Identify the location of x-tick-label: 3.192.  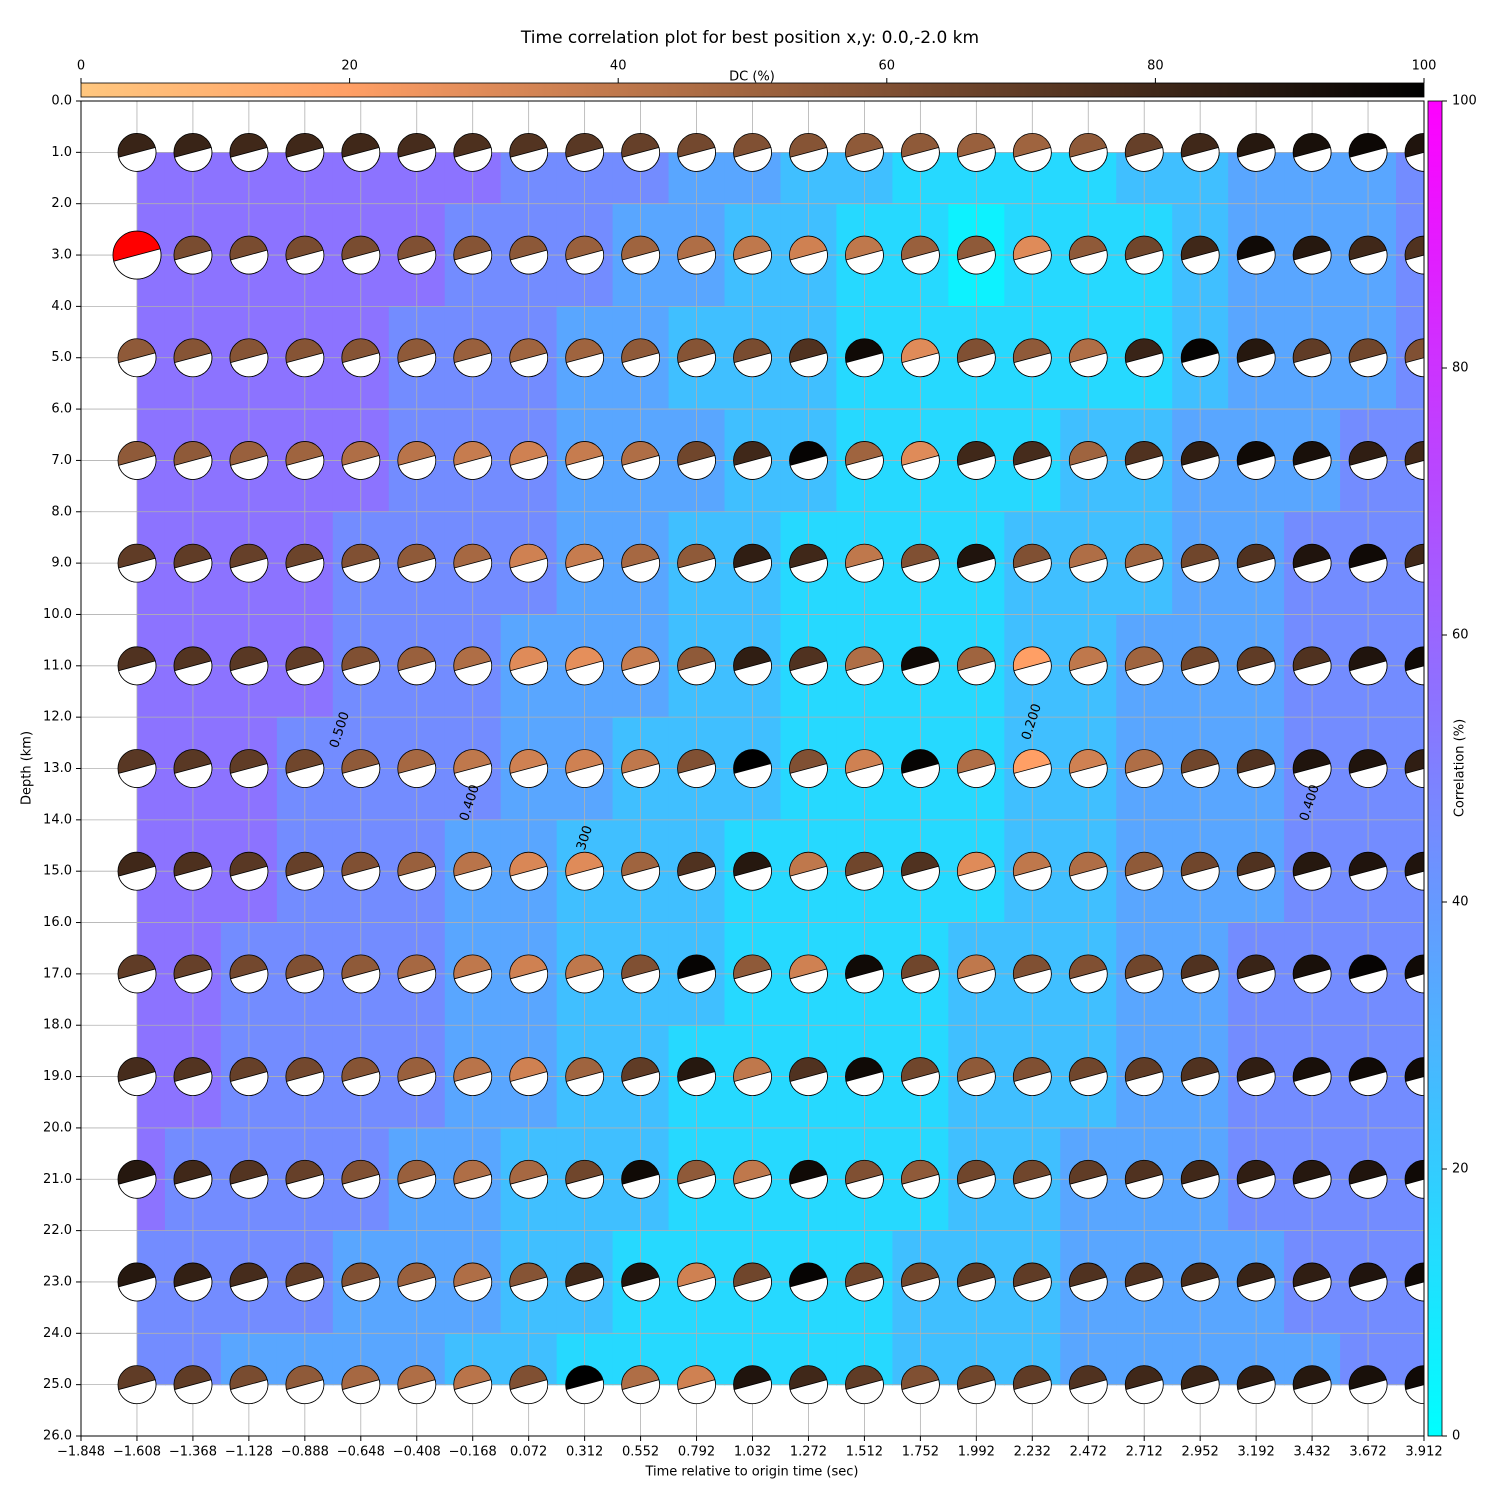
(1256, 1452).